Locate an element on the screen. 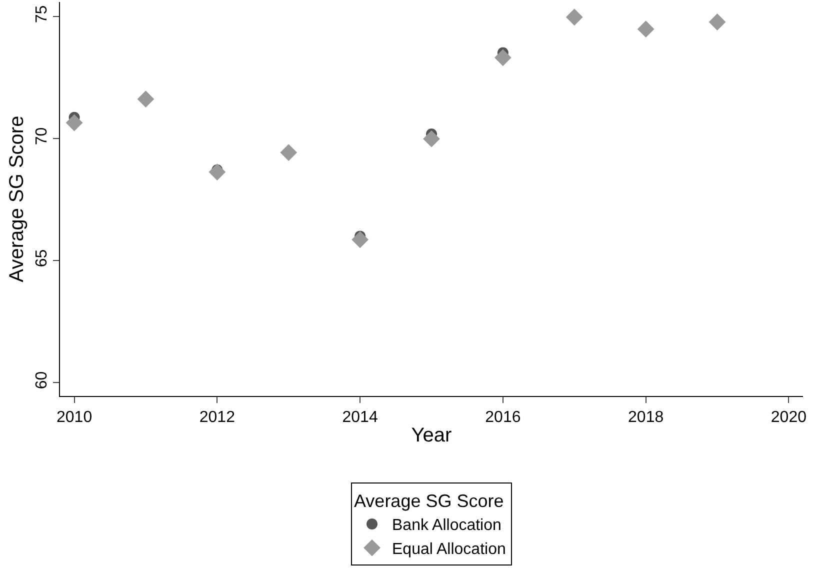  y-tick-label: 60 is located at coordinates (42, 380).